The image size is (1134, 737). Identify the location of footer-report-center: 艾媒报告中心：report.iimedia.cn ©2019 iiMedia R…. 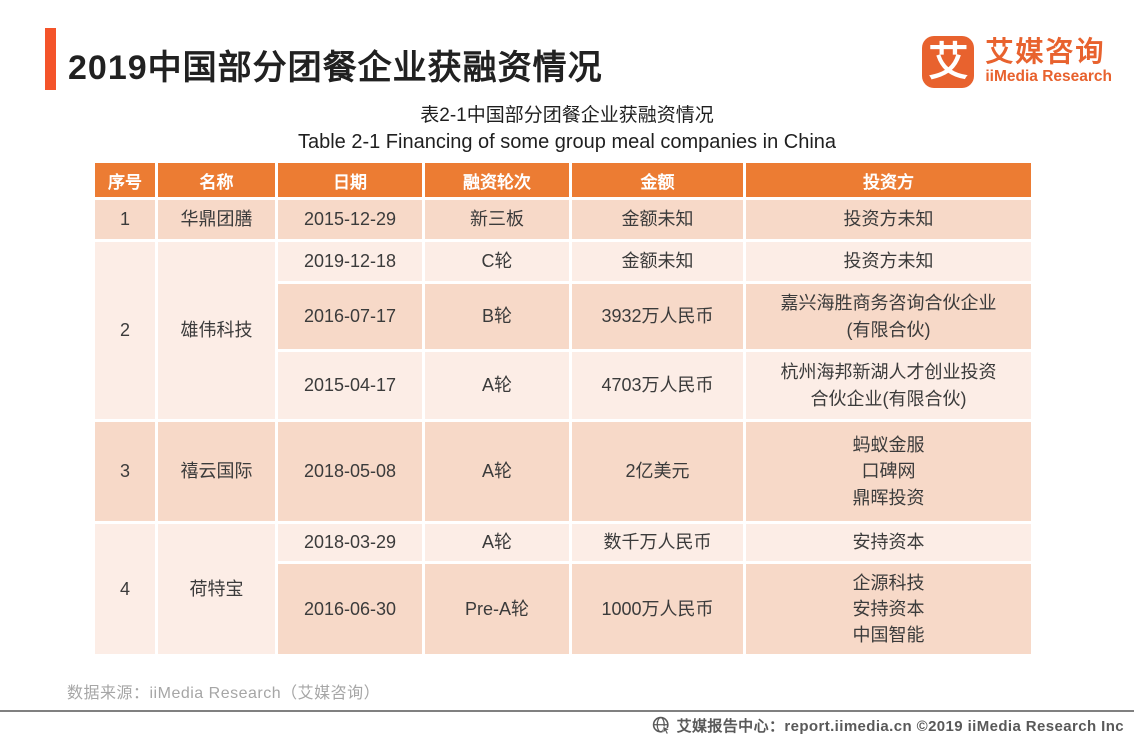
(888, 725).